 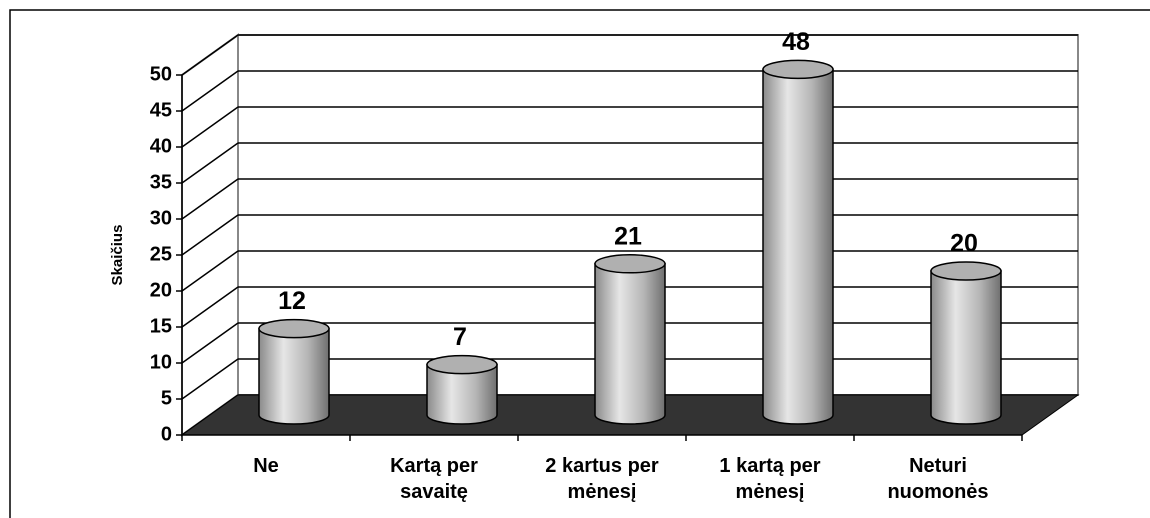 What do you see at coordinates (434, 479) in the screenshot?
I see `x-tick-label: Kartą per savaitę` at bounding box center [434, 479].